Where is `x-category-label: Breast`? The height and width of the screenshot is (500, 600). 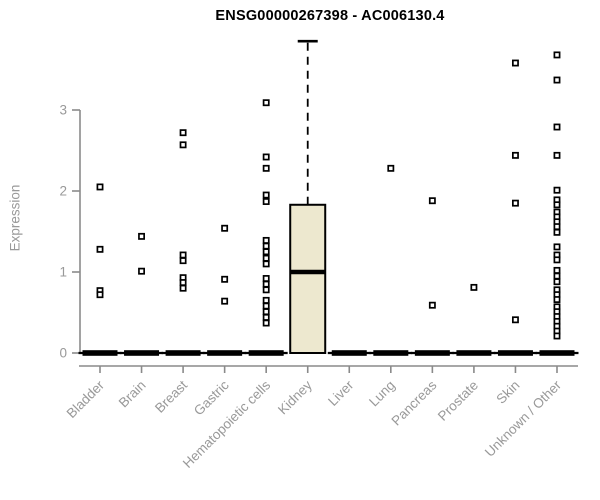
x-category-label: Breast is located at coordinates (171, 396).